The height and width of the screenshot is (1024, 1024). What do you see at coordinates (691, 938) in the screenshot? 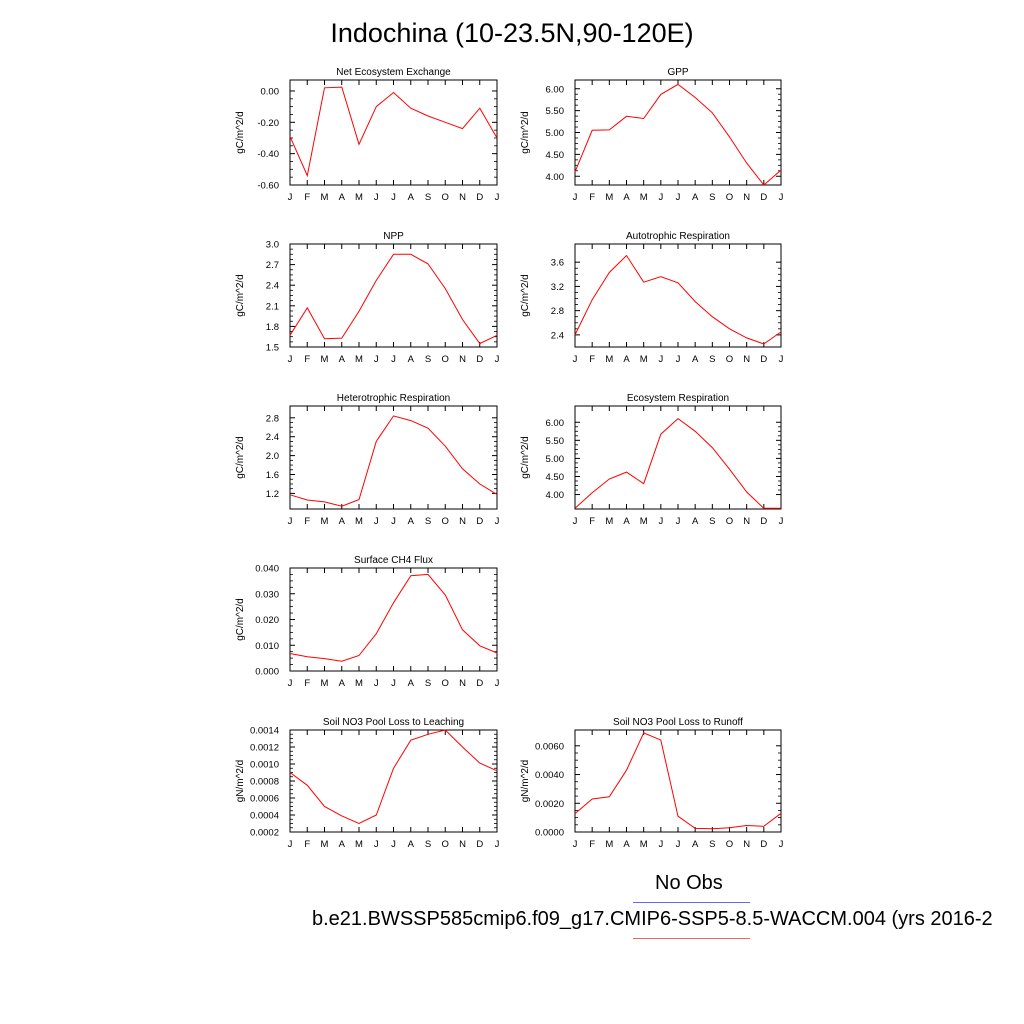
I see `legend-case-line` at bounding box center [691, 938].